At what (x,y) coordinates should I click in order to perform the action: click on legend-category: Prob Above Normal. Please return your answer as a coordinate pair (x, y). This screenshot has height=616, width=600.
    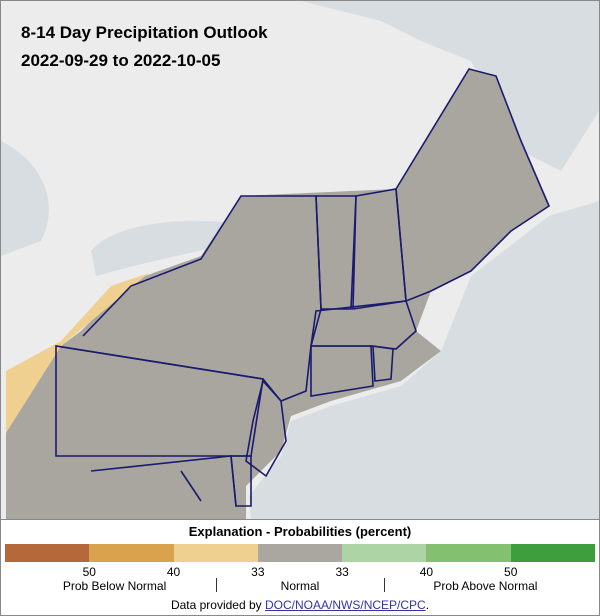
    Looking at the image, I should click on (485, 586).